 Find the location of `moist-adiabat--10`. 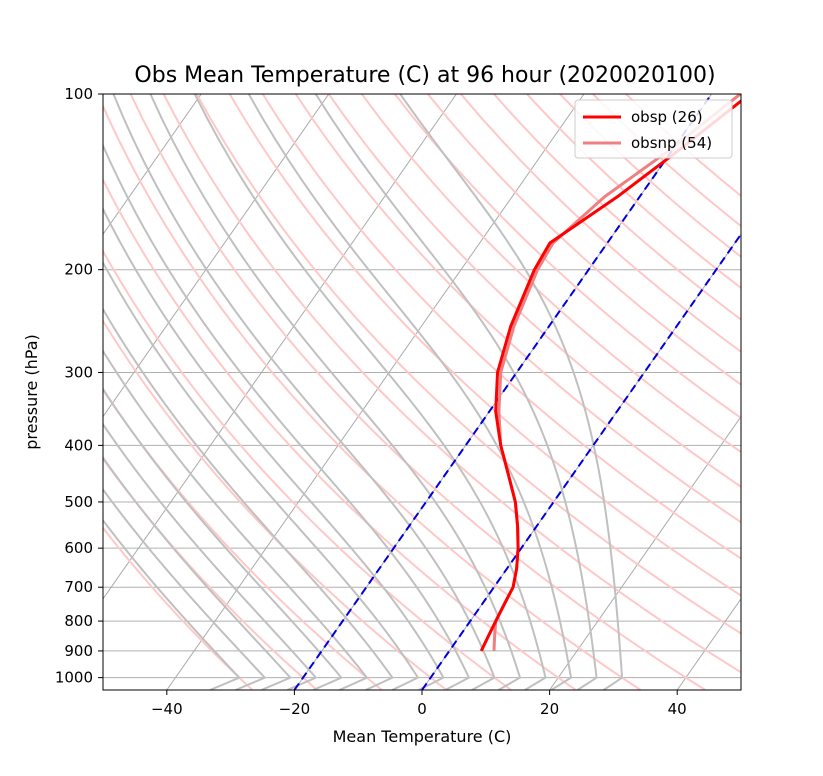

moist-adiabat--10 is located at coordinates (236, 519).